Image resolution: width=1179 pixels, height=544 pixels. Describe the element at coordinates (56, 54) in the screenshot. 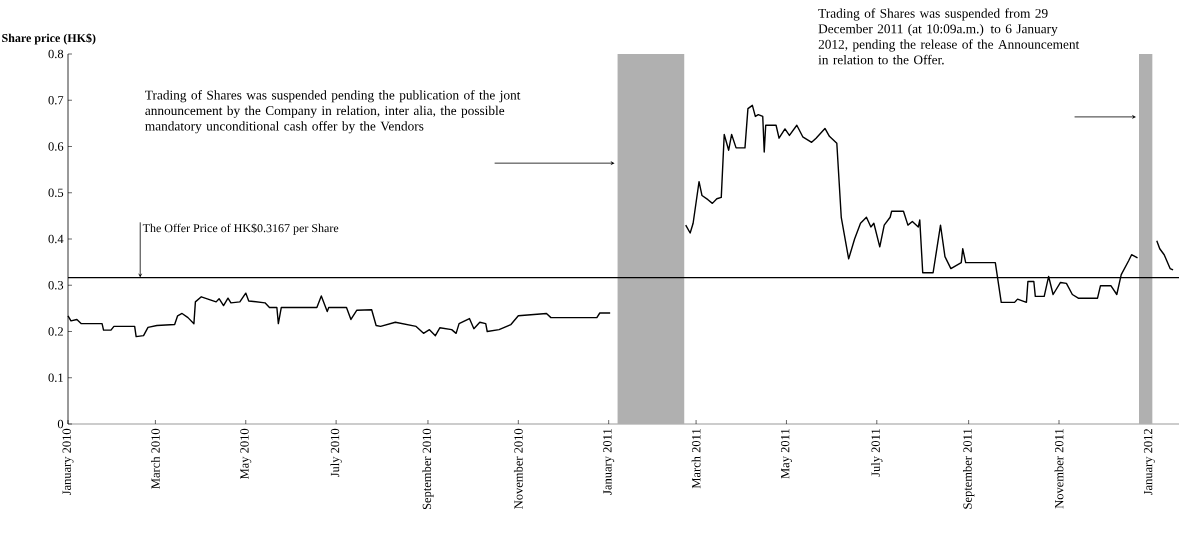

I see `y-tick-label: 0.8` at that location.